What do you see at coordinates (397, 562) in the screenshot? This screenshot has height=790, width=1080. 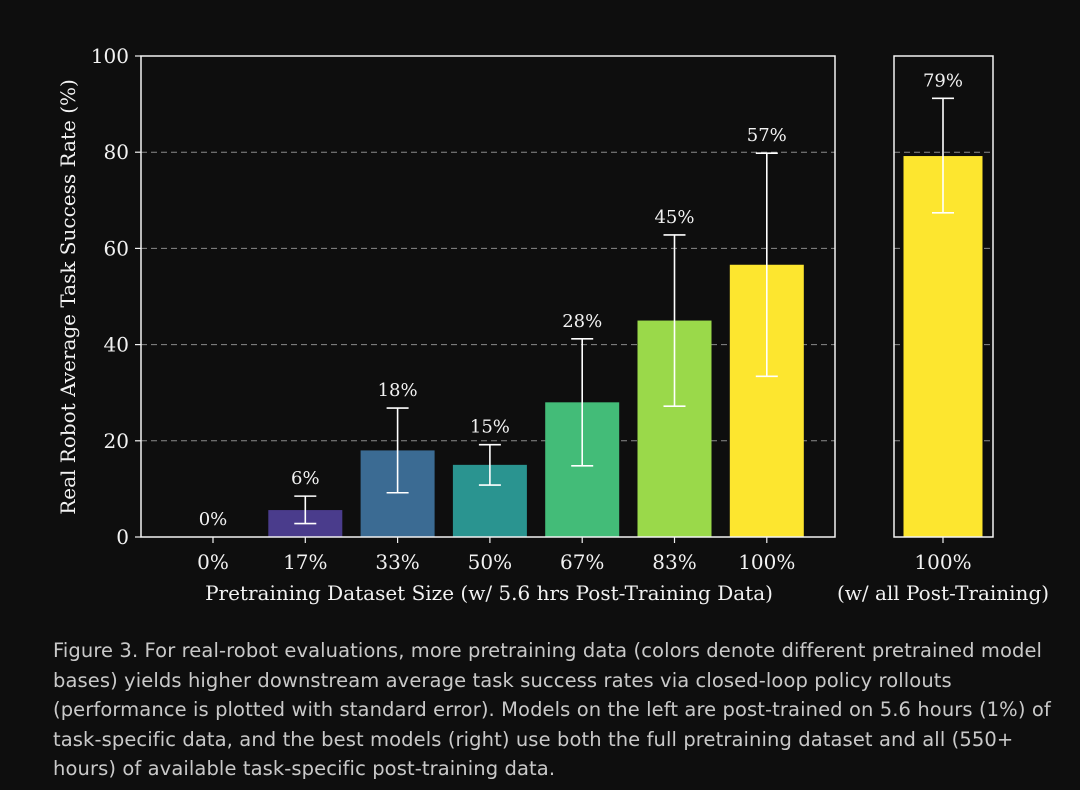 I see `x-tick-label-2: 33%` at bounding box center [397, 562].